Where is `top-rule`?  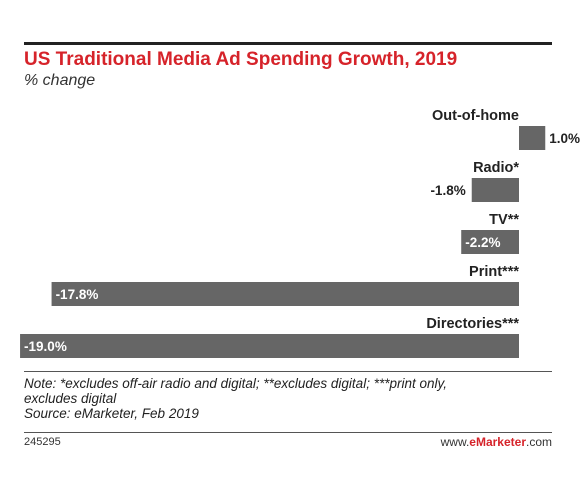 top-rule is located at coordinates (288, 43).